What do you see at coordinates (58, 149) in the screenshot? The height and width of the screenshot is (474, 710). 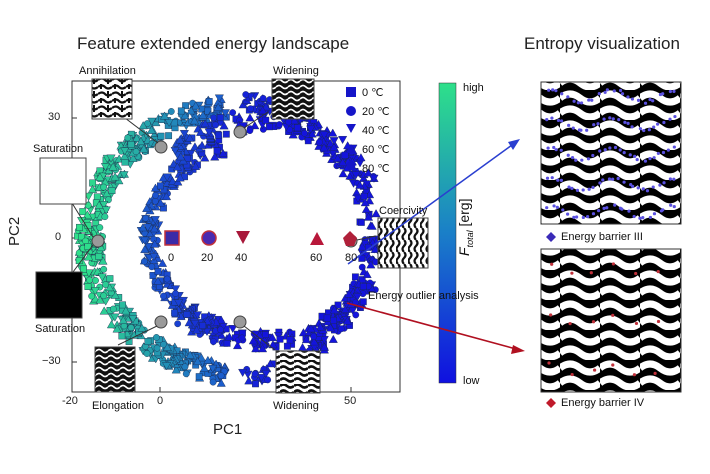 I see `label-saturation-top: Saturation` at bounding box center [58, 149].